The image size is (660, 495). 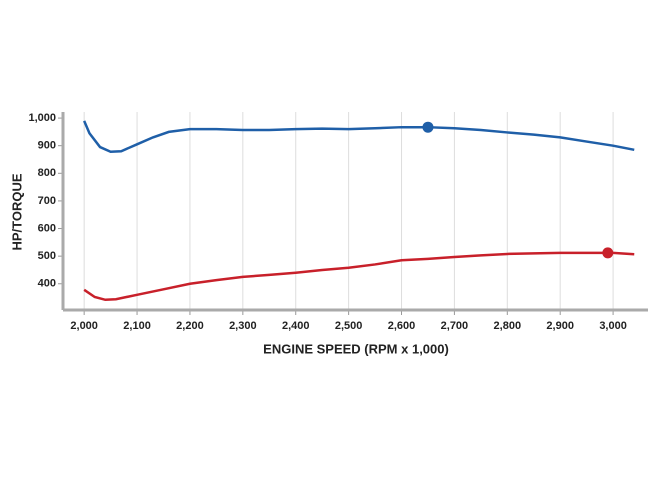 I want to click on y-tick-label: 500, so click(x=47, y=256).